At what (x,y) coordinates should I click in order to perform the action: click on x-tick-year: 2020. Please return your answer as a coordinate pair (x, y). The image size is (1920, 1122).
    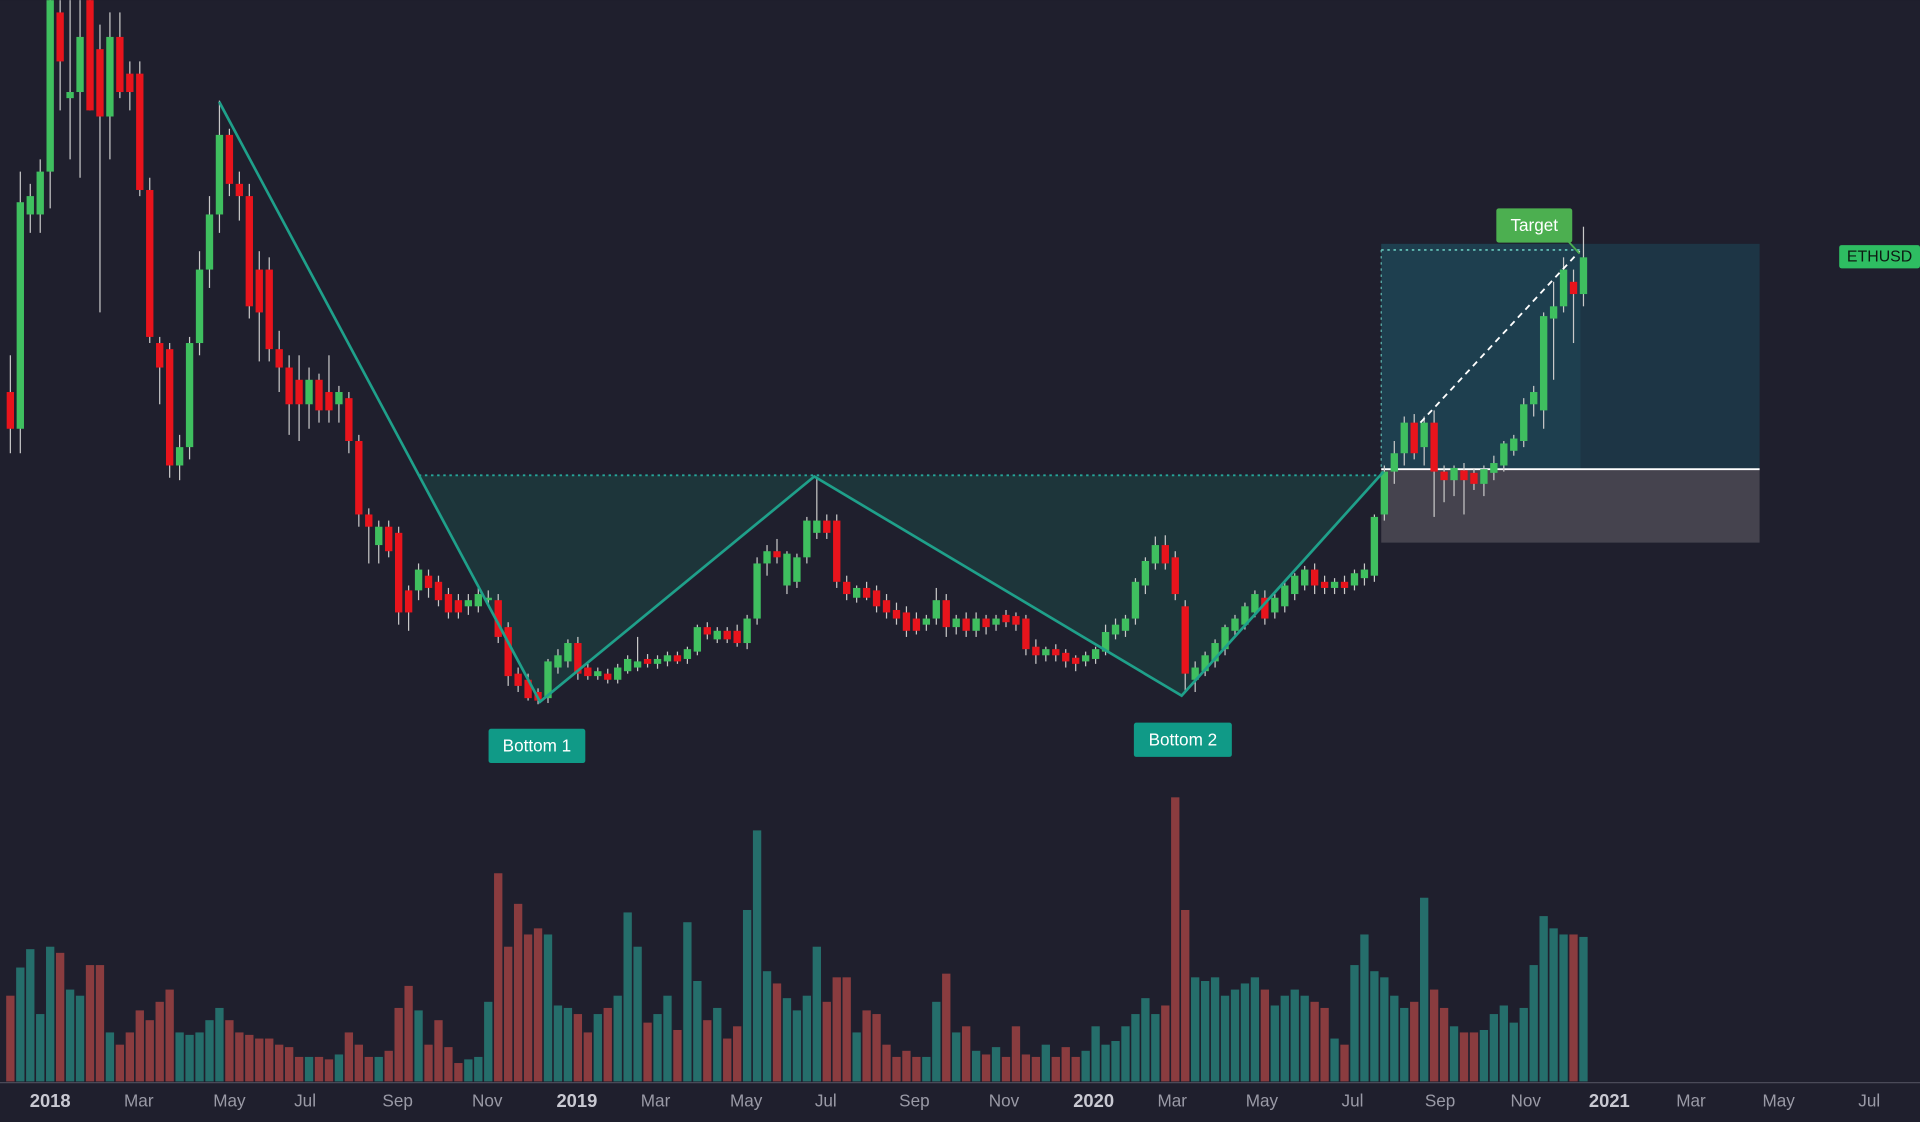
    Looking at the image, I should click on (1093, 1100).